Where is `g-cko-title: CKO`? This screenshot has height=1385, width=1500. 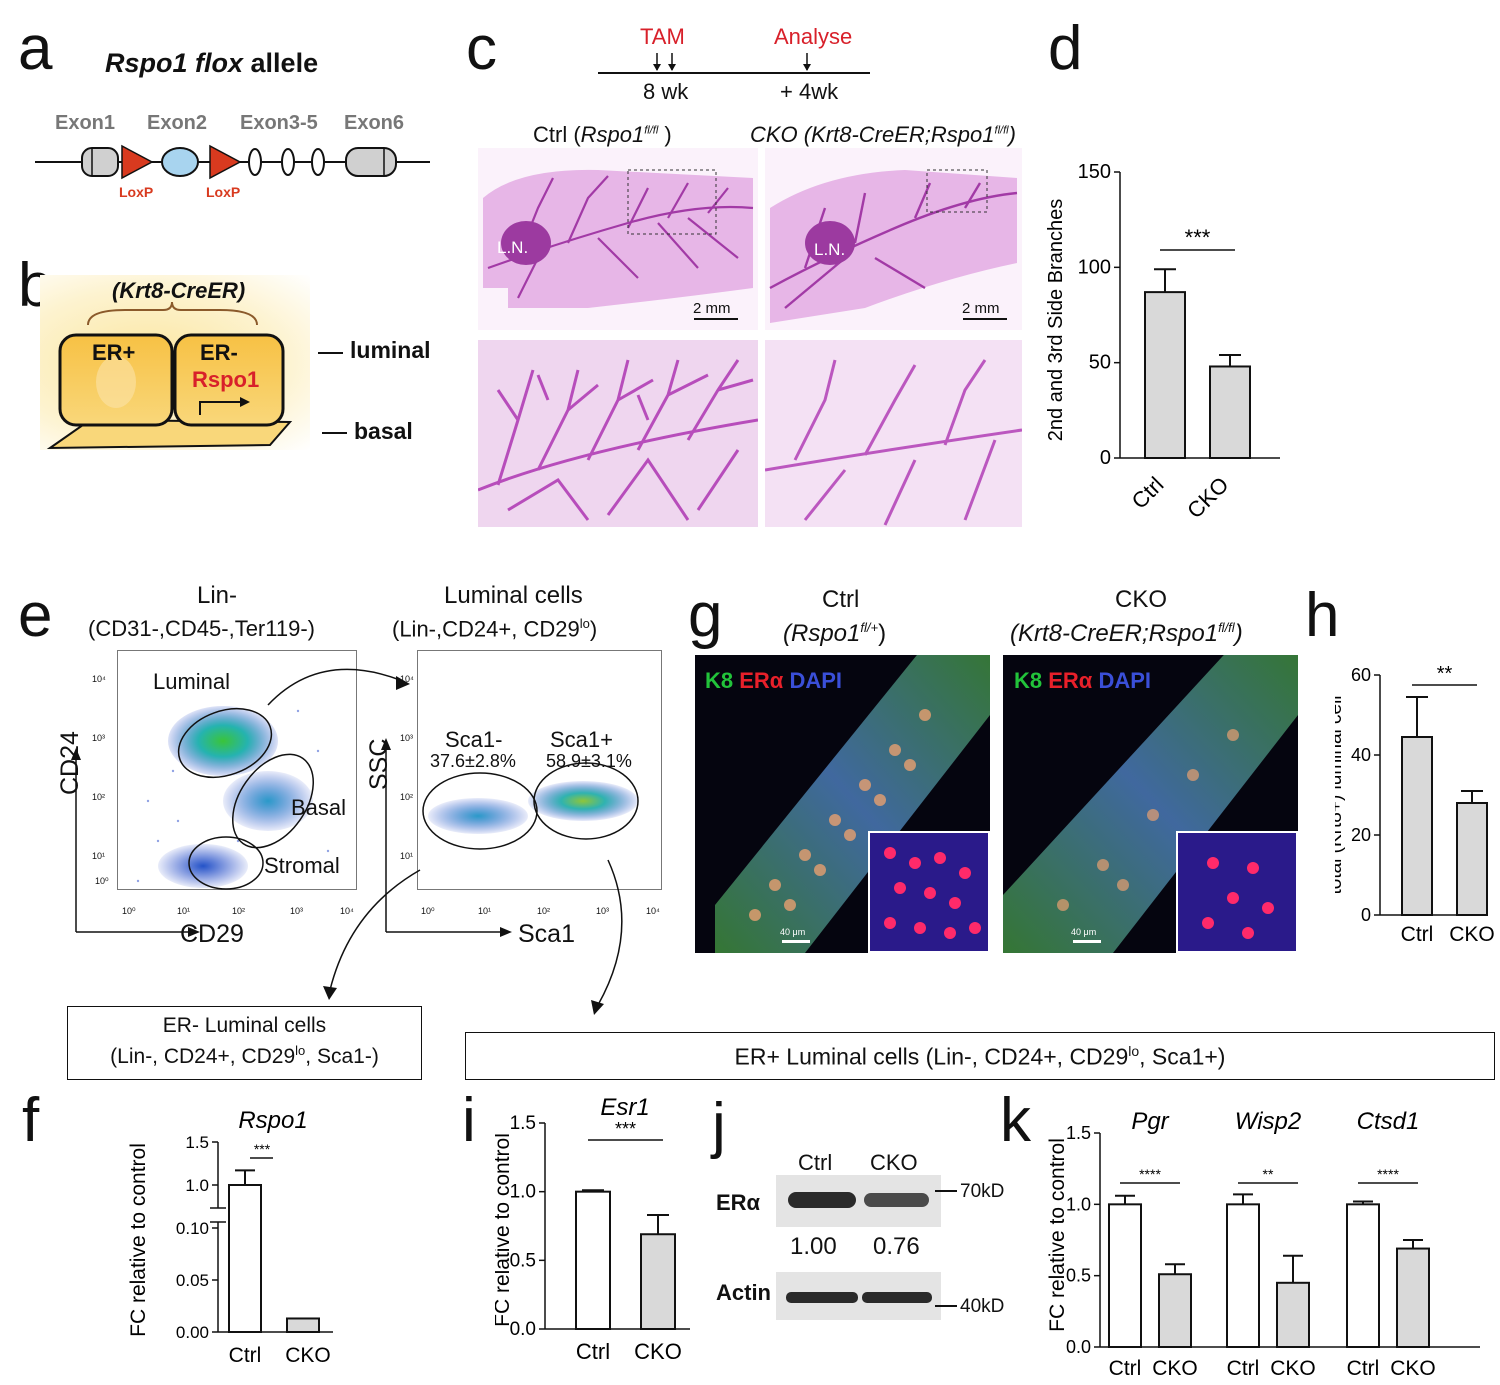
g-cko-title: CKO is located at coordinates (1141, 599).